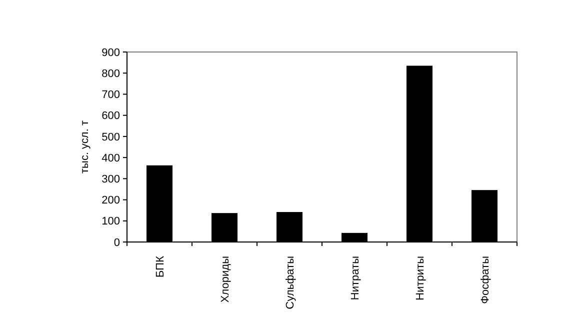 The height and width of the screenshot is (325, 587). I want to click on y-tick-label: 200, so click(111, 200).